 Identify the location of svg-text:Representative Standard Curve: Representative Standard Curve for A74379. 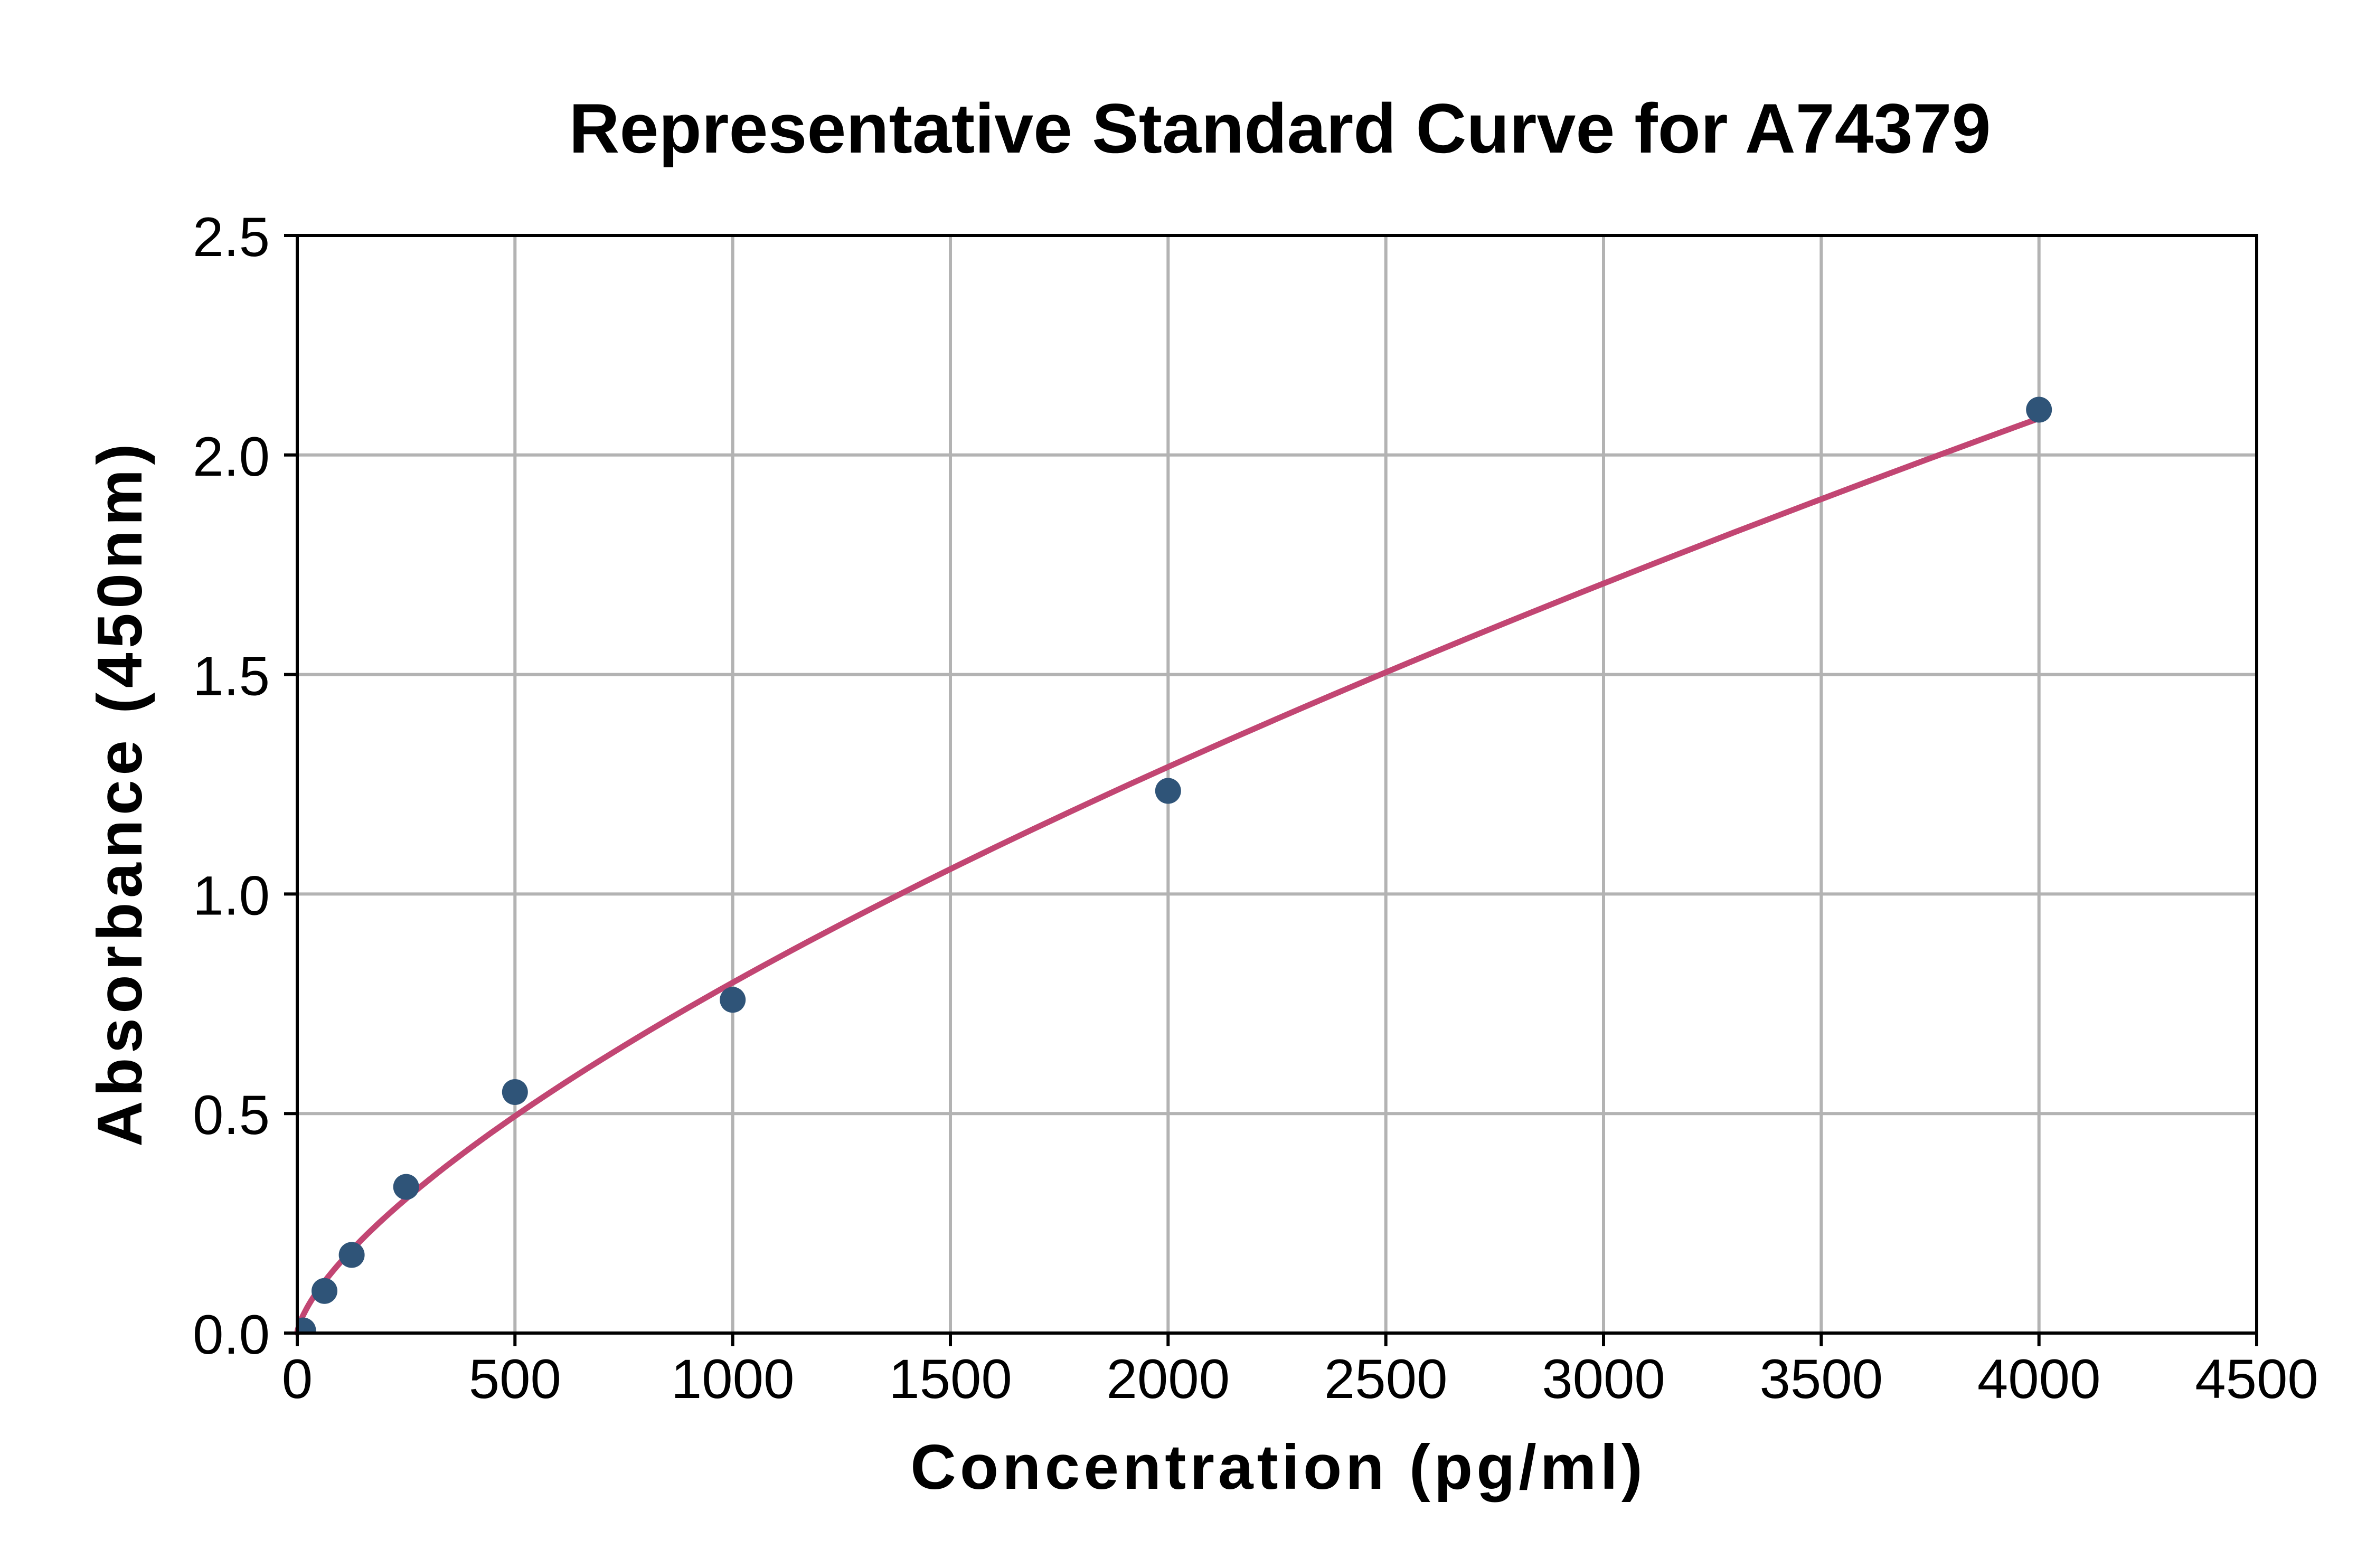
(1280, 129).